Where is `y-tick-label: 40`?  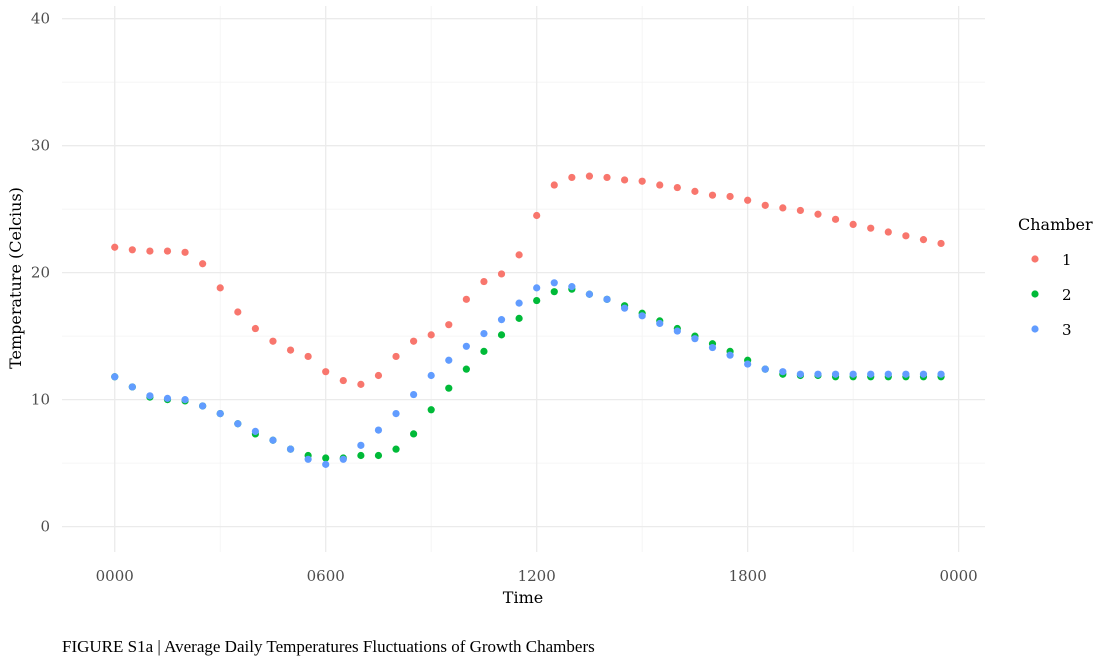 y-tick-label: 40 is located at coordinates (40, 19).